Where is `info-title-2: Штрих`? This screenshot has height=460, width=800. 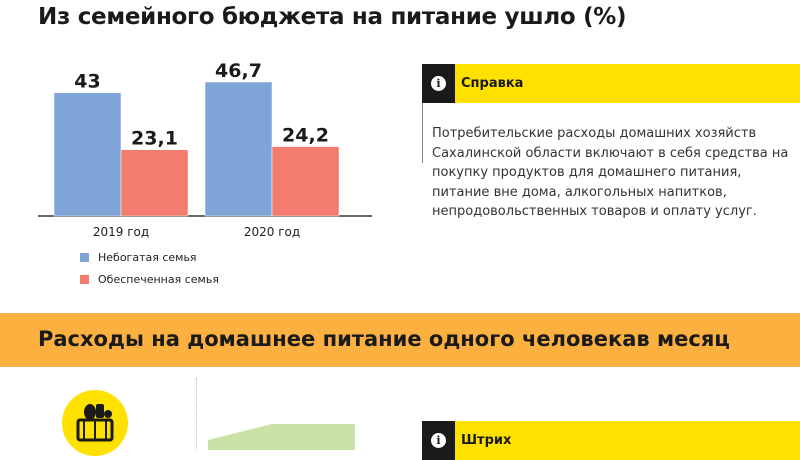
info-title-2: Штрих is located at coordinates (486, 440).